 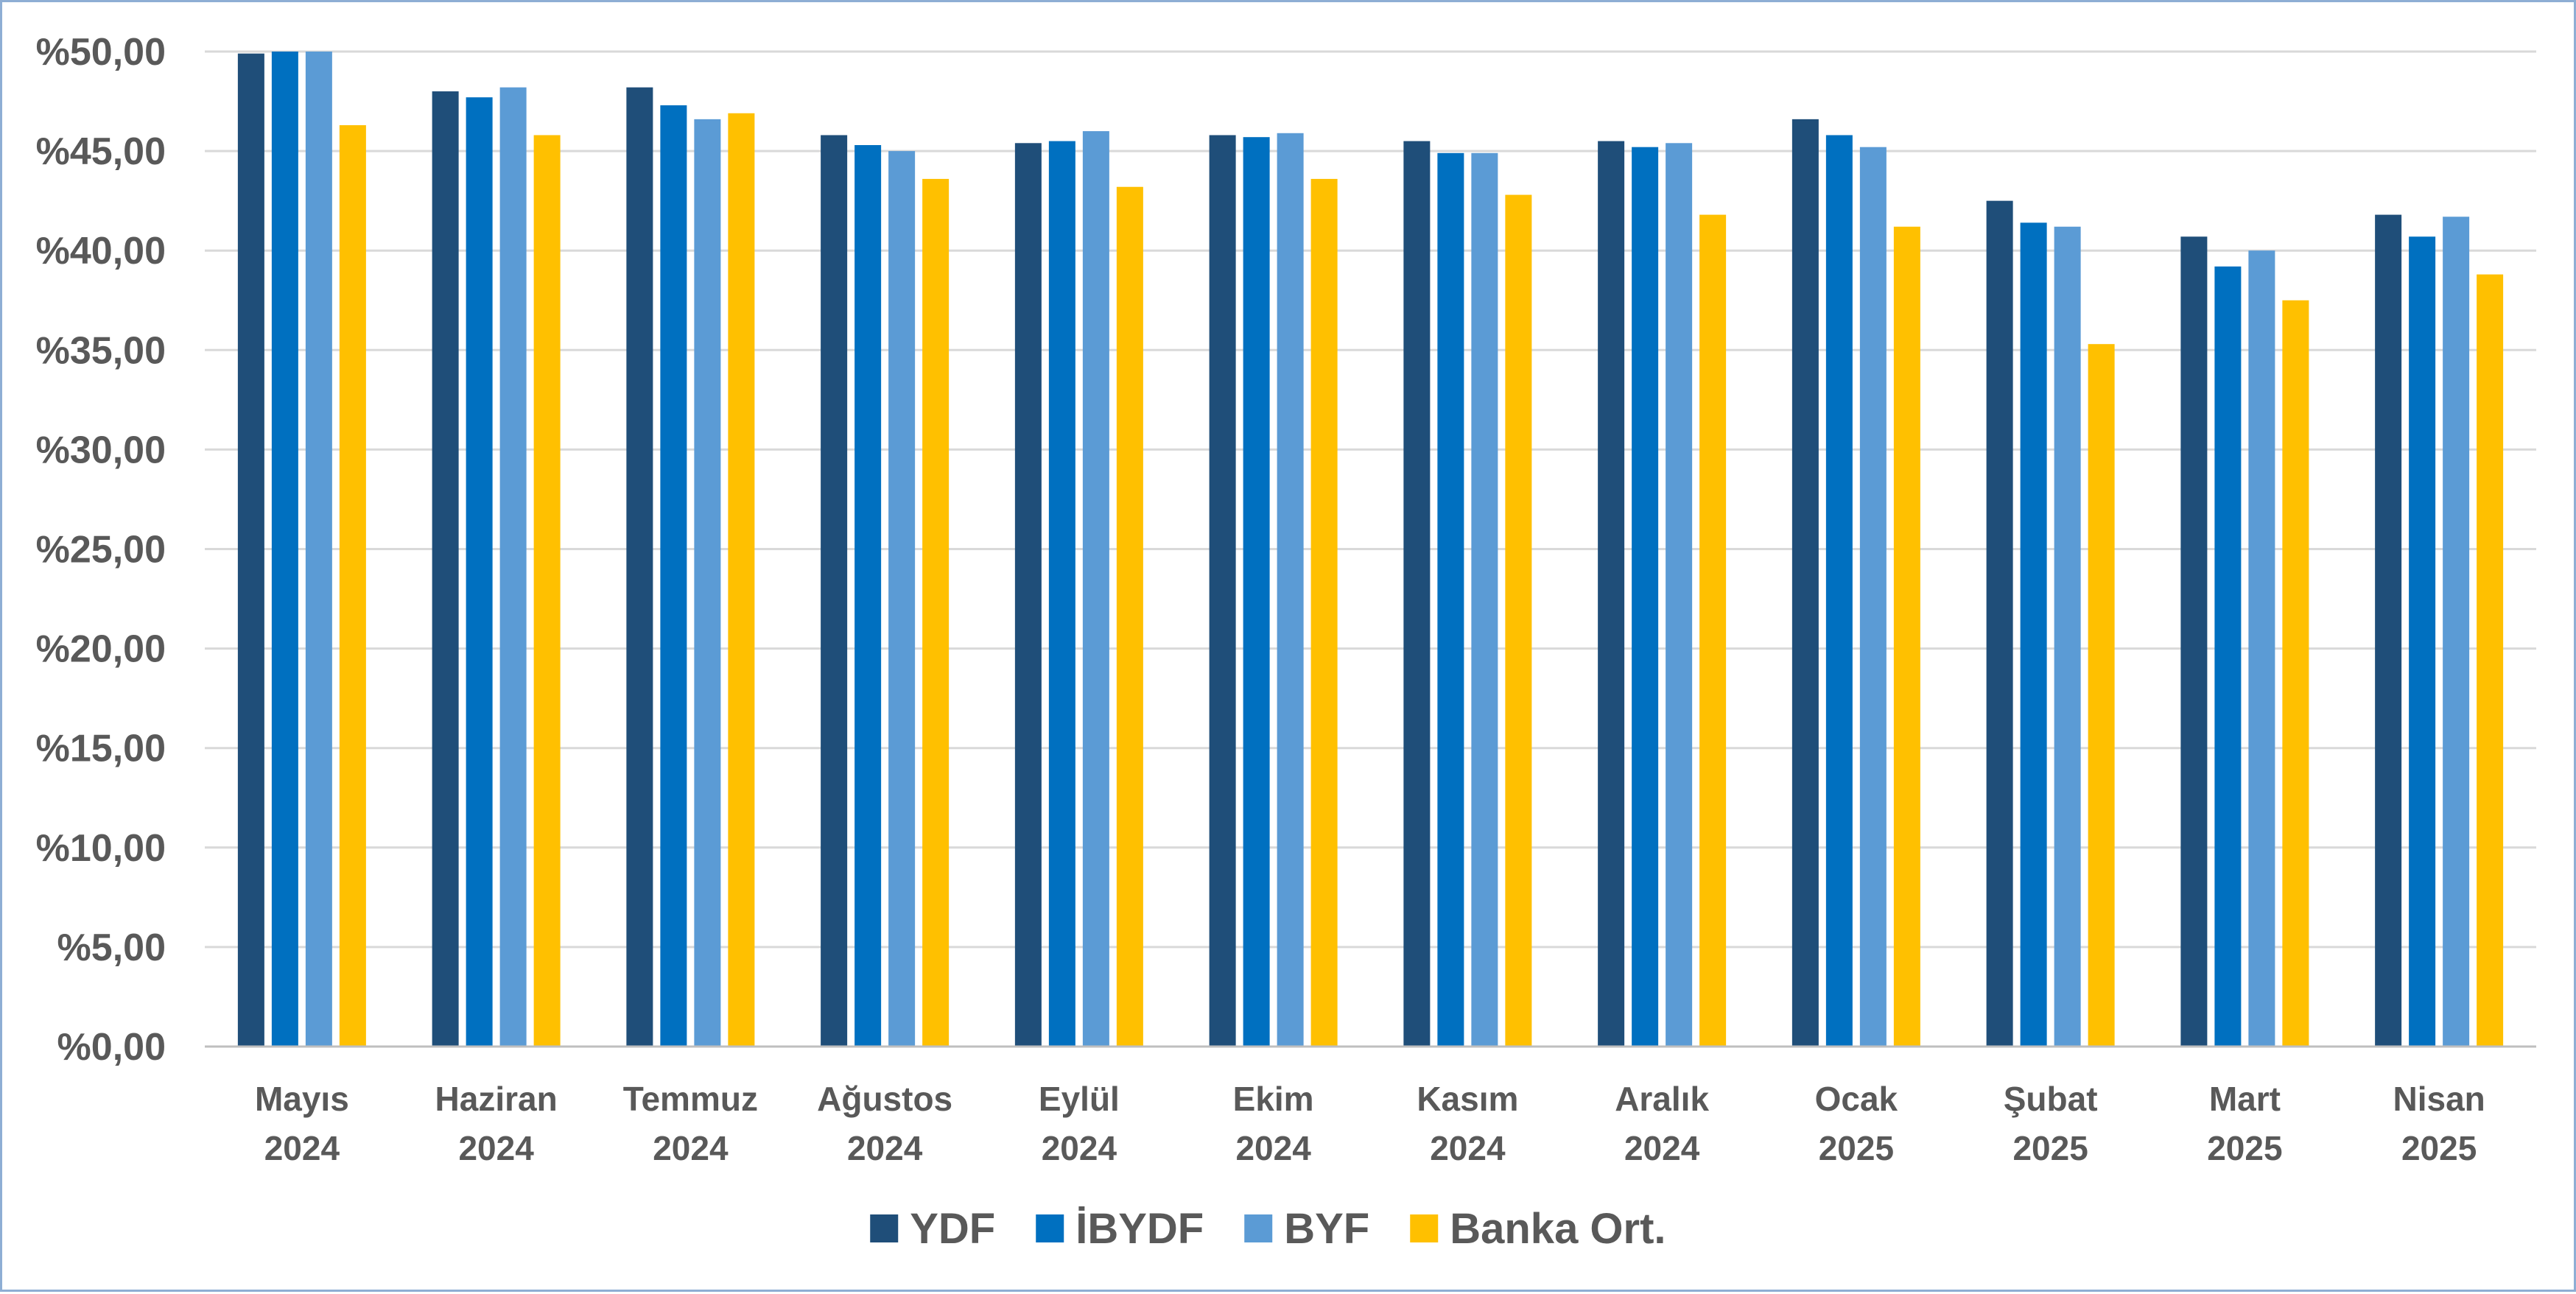 I want to click on legend-item-ydf: YDF, so click(x=932, y=1229).